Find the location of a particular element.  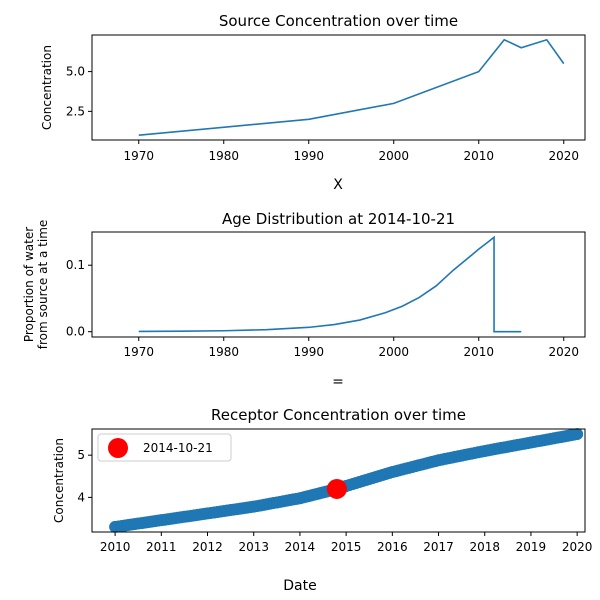

x-tick-label: 2019 is located at coordinates (531, 547).